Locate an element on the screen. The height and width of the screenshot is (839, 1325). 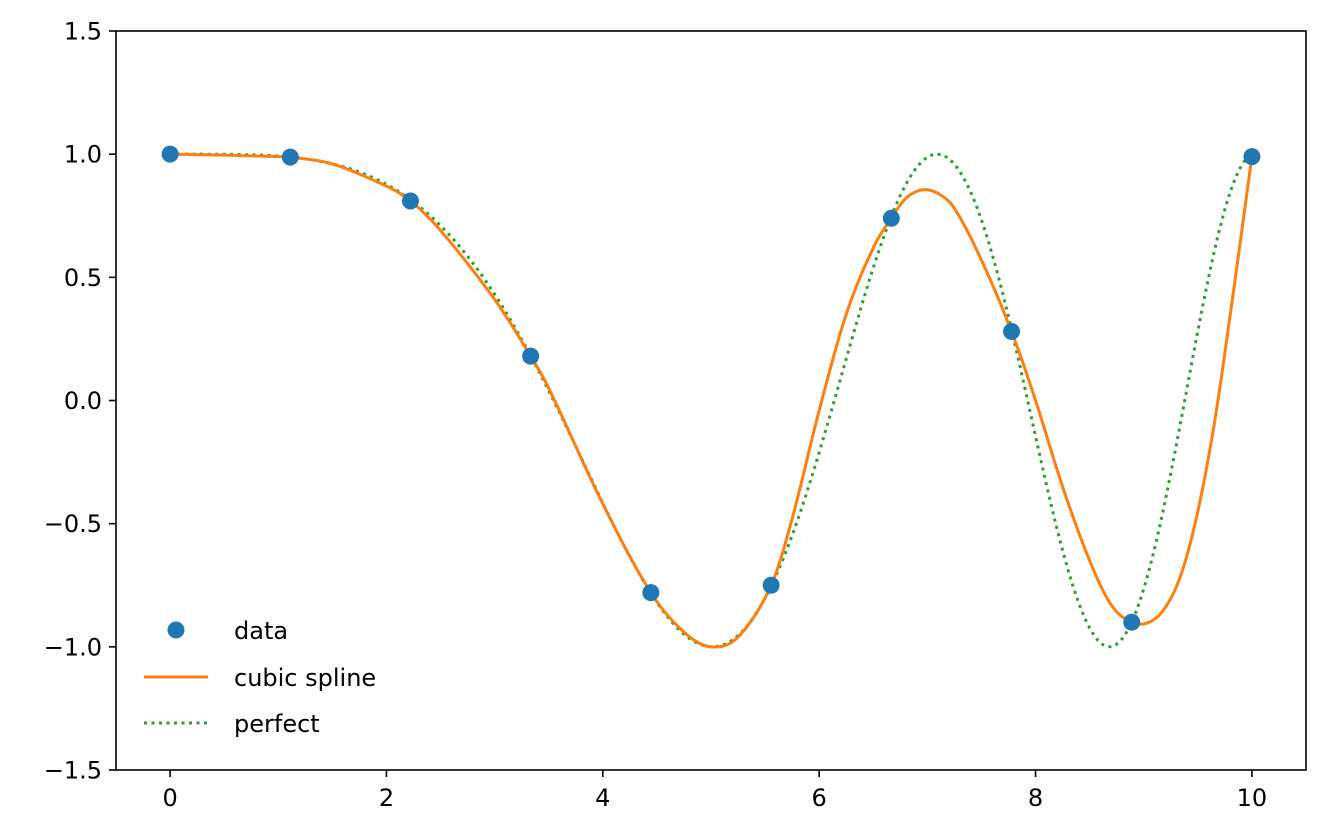
legend-label: data is located at coordinates (261, 631).